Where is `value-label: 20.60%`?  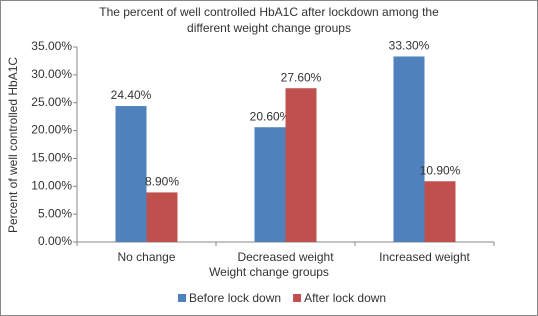
value-label: 20.60% is located at coordinates (270, 116).